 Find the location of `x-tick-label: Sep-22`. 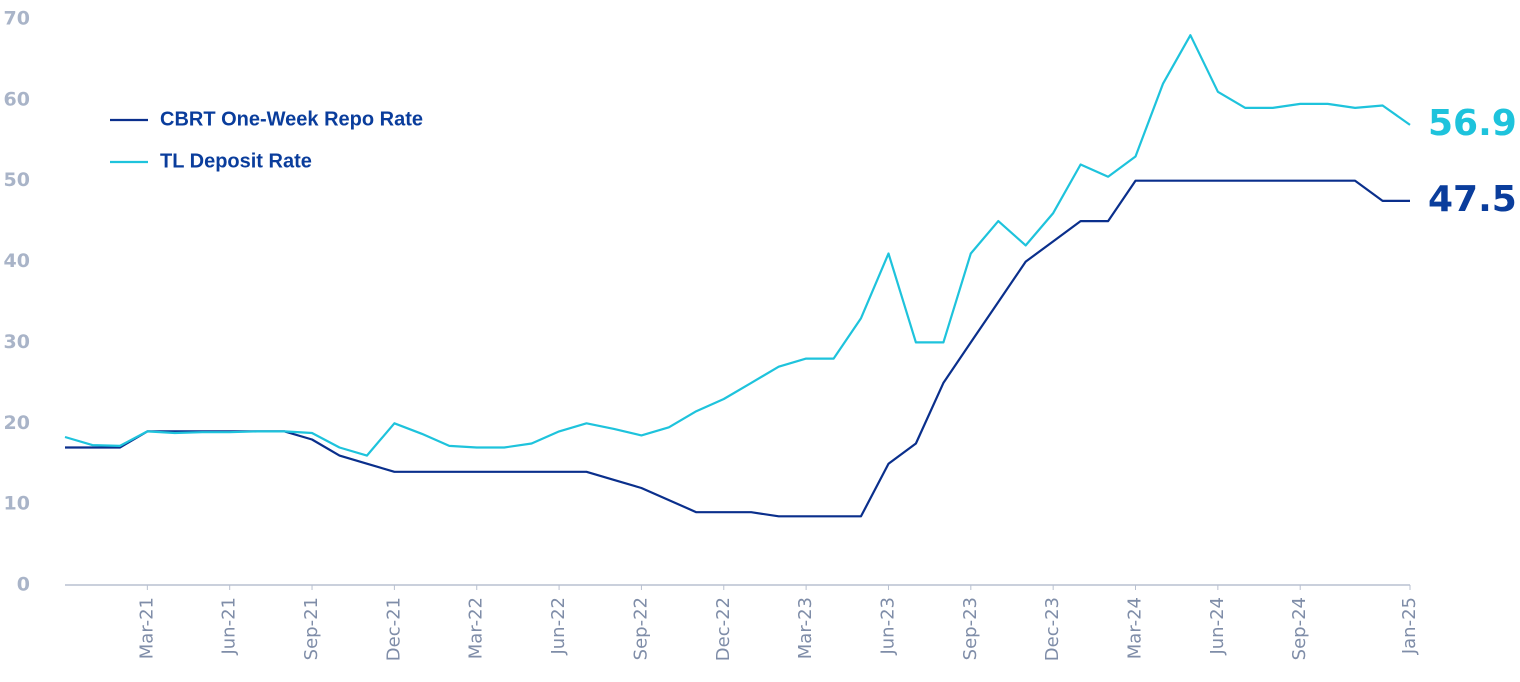

x-tick-label: Sep-22 is located at coordinates (640, 628).